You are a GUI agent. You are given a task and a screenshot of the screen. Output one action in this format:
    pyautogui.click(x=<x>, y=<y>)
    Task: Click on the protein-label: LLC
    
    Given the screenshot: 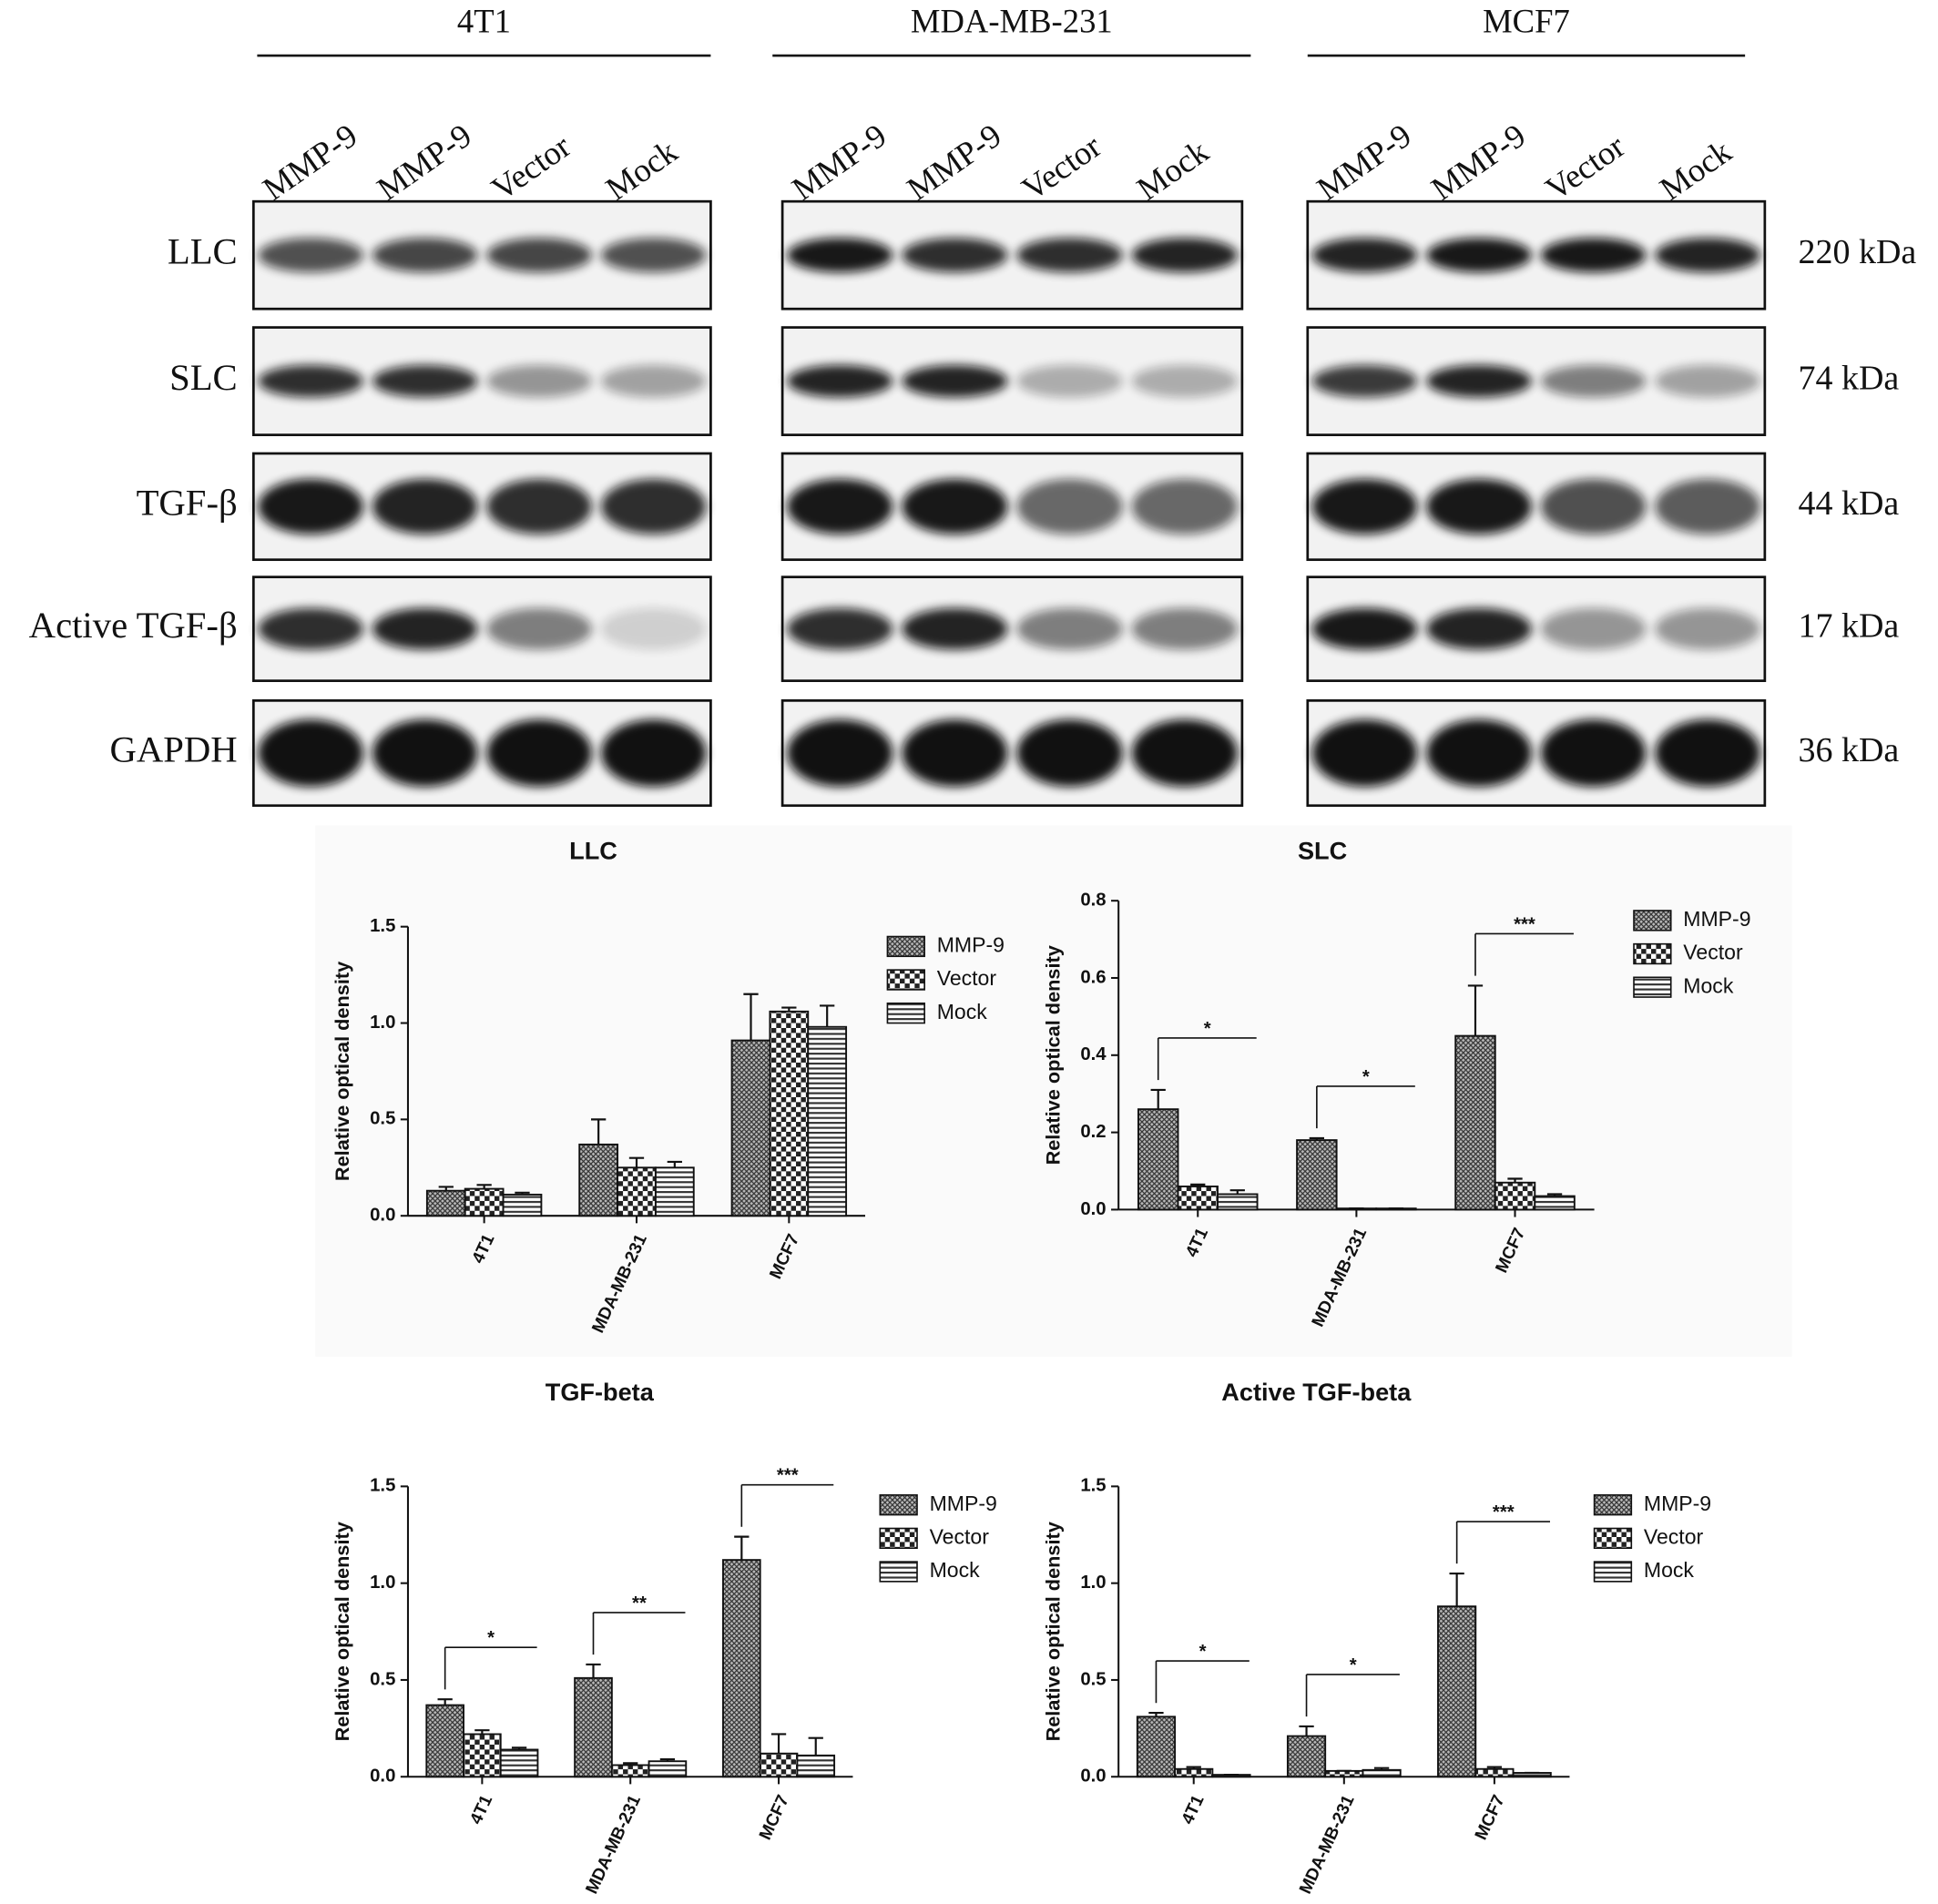 What is the action you would take?
    pyautogui.click(x=203, y=252)
    